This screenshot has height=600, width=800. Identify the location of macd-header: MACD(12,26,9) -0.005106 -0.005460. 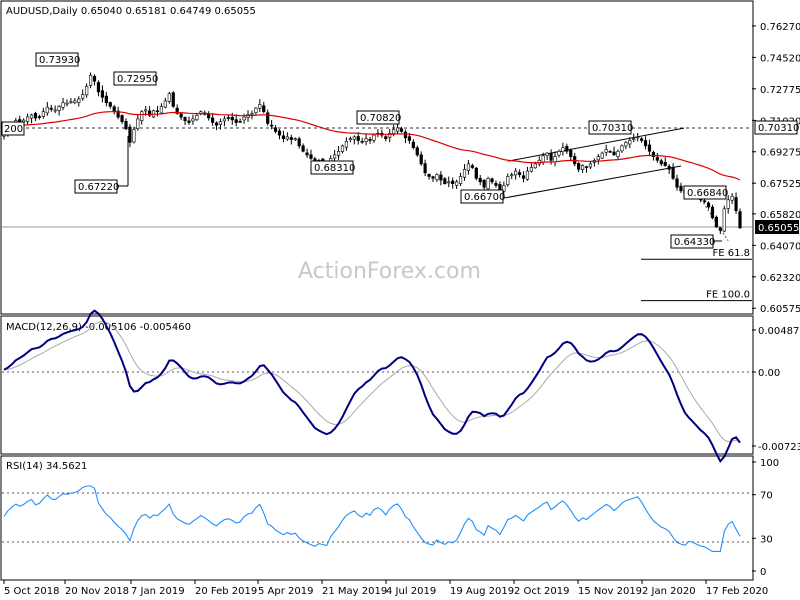
(98, 327).